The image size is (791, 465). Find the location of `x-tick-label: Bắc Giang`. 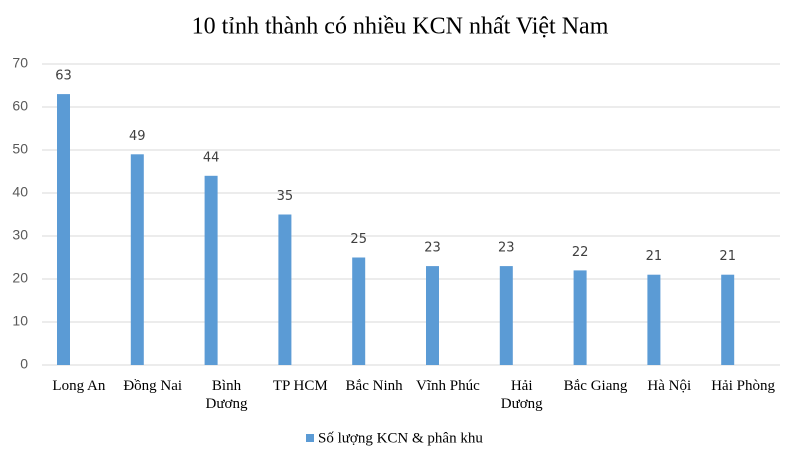

x-tick-label: Bắc Giang is located at coordinates (595, 386).